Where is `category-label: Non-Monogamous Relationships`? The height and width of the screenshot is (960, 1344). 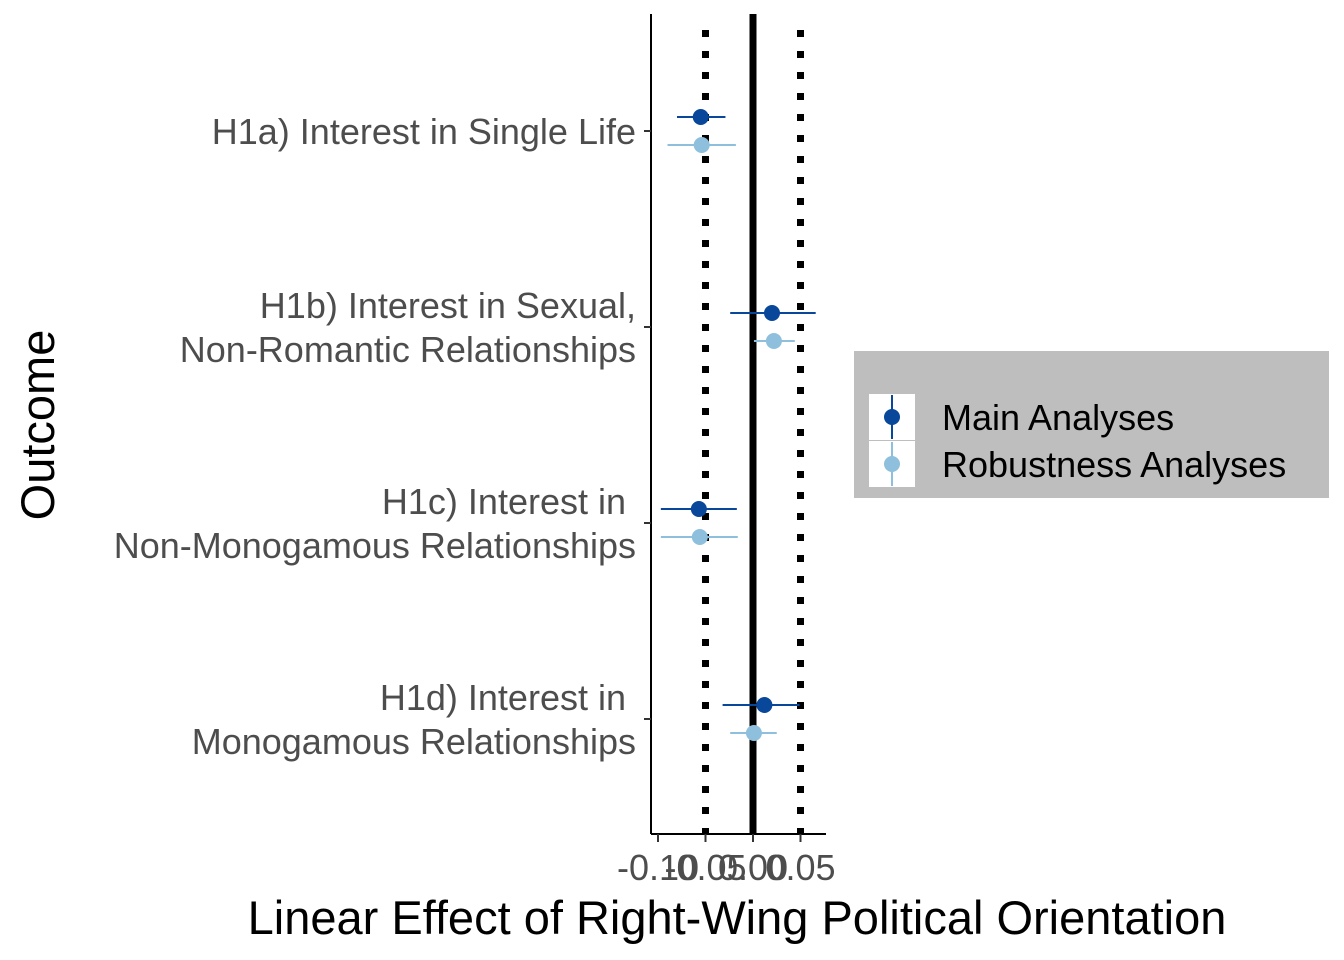 category-label: Non-Monogamous Relationships is located at coordinates (375, 545).